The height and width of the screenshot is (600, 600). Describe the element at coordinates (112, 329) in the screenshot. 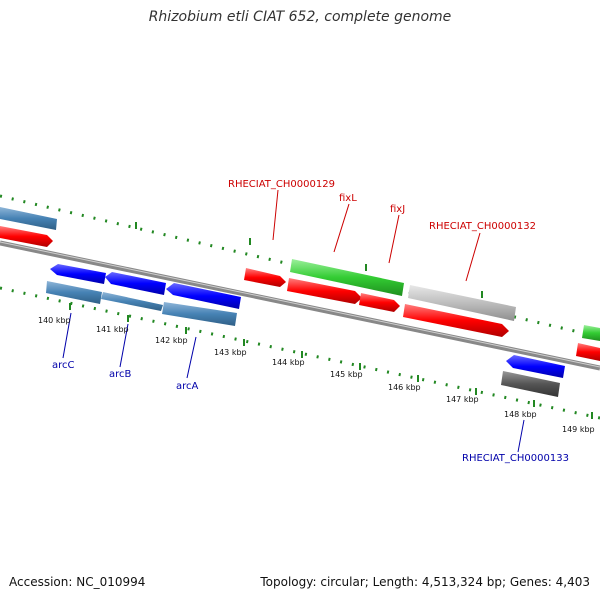

I see `tick-label-141: 141 kbp` at that location.